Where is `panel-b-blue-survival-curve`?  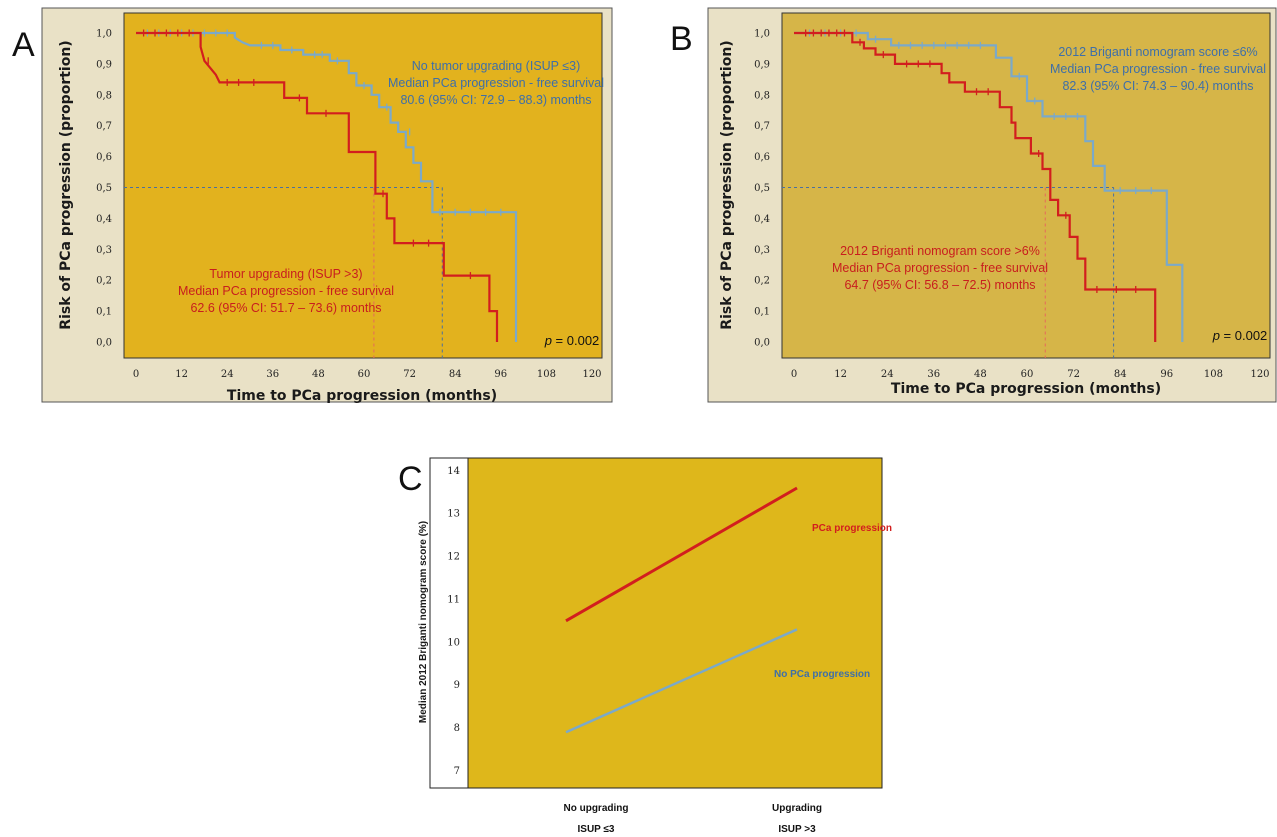 panel-b-blue-survival-curve is located at coordinates (989, 186).